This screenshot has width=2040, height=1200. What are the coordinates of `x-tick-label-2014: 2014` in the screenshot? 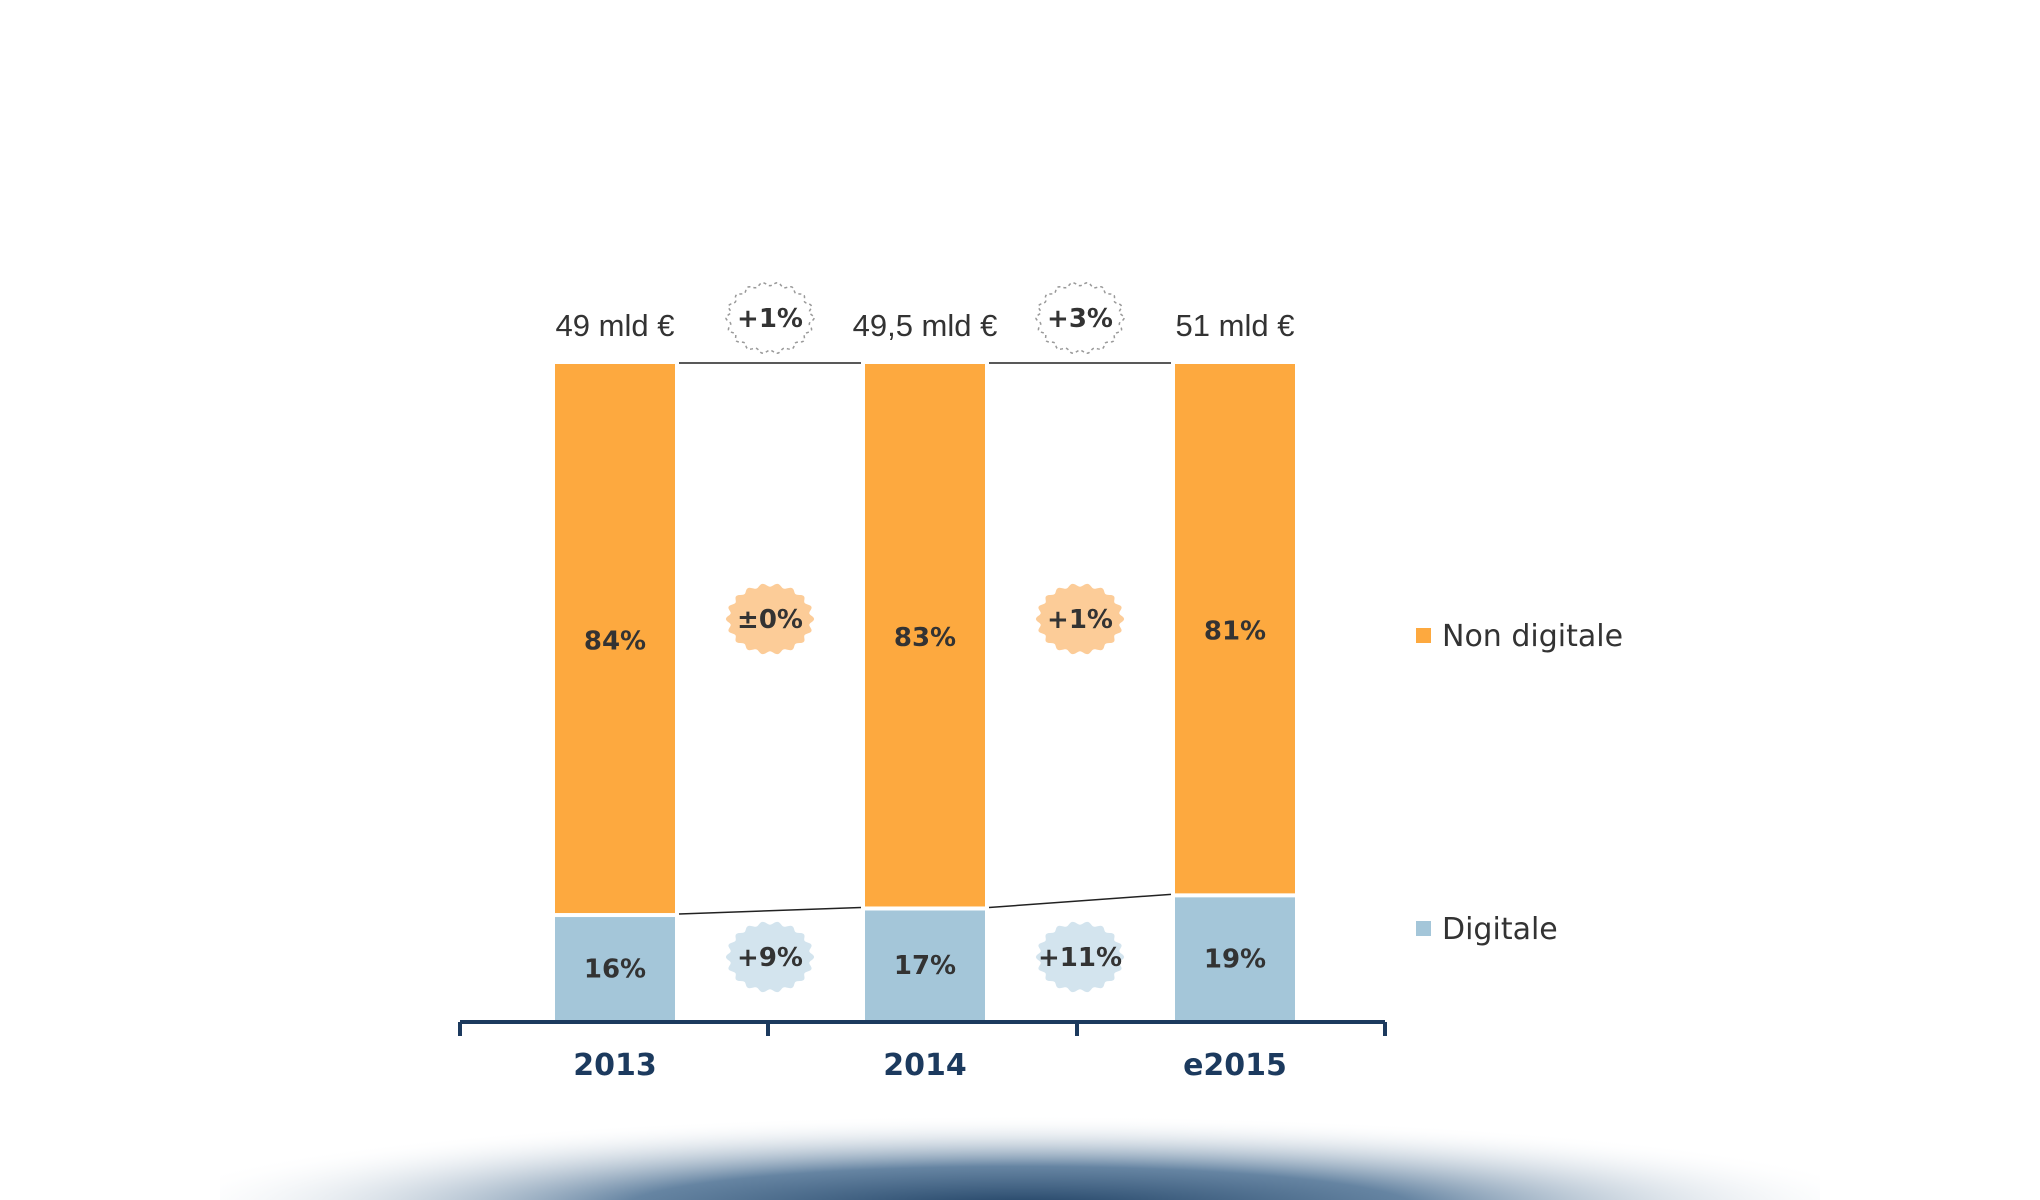 It's located at (925, 1065).